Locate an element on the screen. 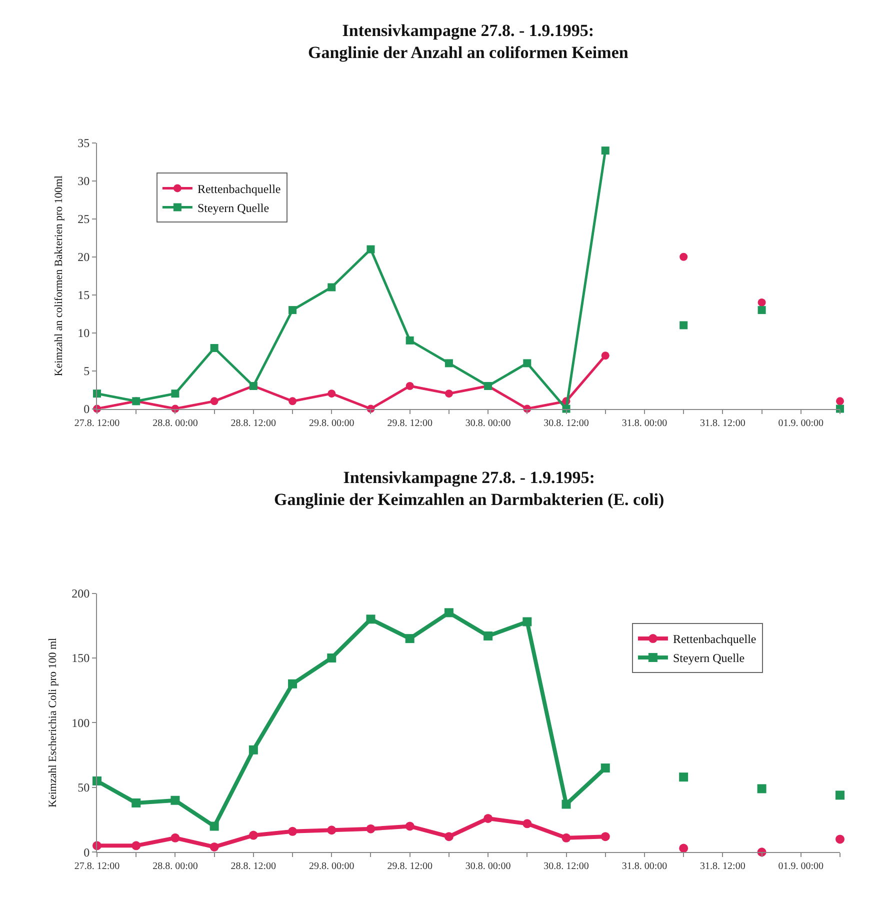  y-tick-label: 20 is located at coordinates (84, 257).